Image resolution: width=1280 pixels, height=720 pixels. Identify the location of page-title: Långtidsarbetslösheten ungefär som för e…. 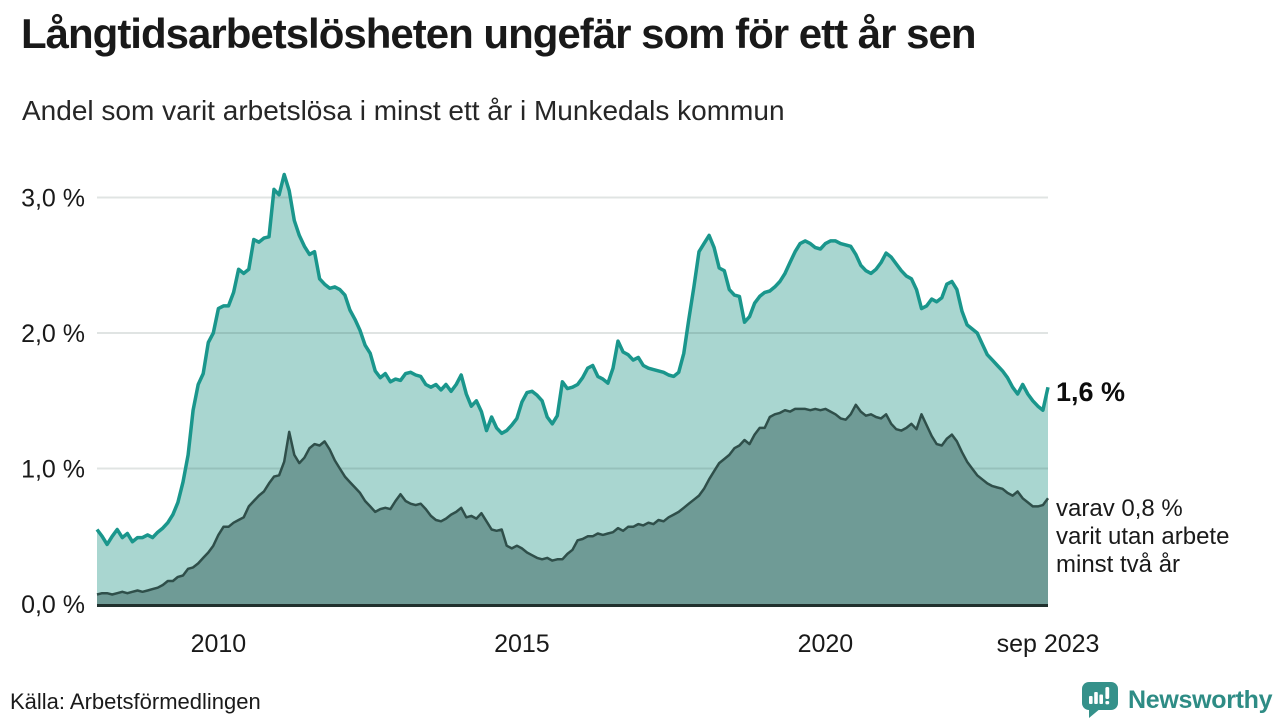
(499, 33).